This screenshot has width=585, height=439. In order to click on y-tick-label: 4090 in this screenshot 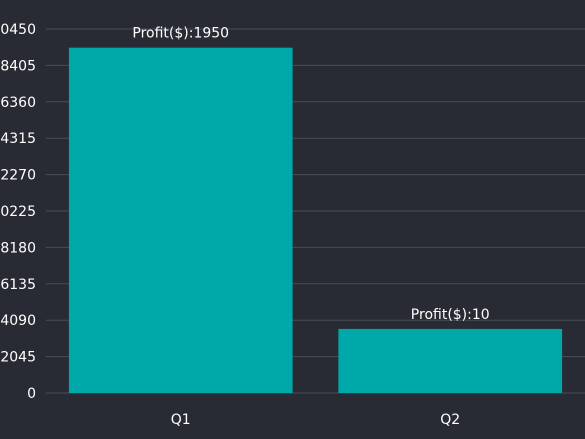, I will do `click(18, 321)`.